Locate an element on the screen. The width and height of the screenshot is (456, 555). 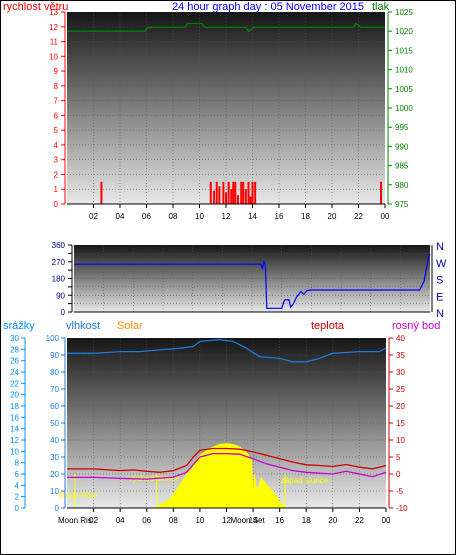
winddir-y-tick-label: 0 is located at coordinates (63, 312).